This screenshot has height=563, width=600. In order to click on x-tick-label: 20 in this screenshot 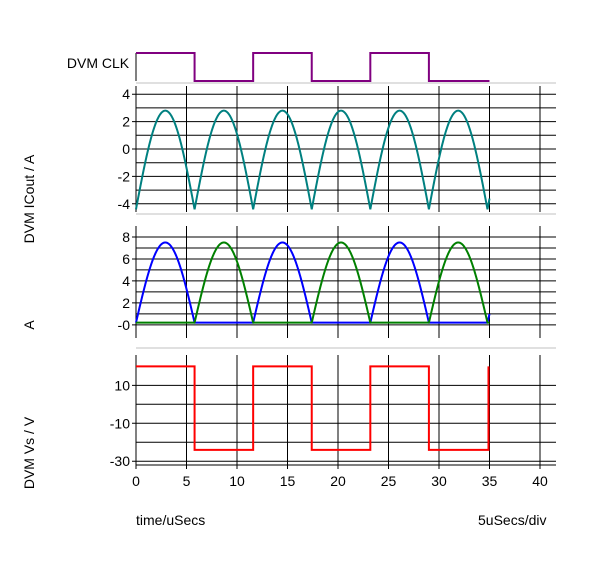, I will do `click(338, 481)`.